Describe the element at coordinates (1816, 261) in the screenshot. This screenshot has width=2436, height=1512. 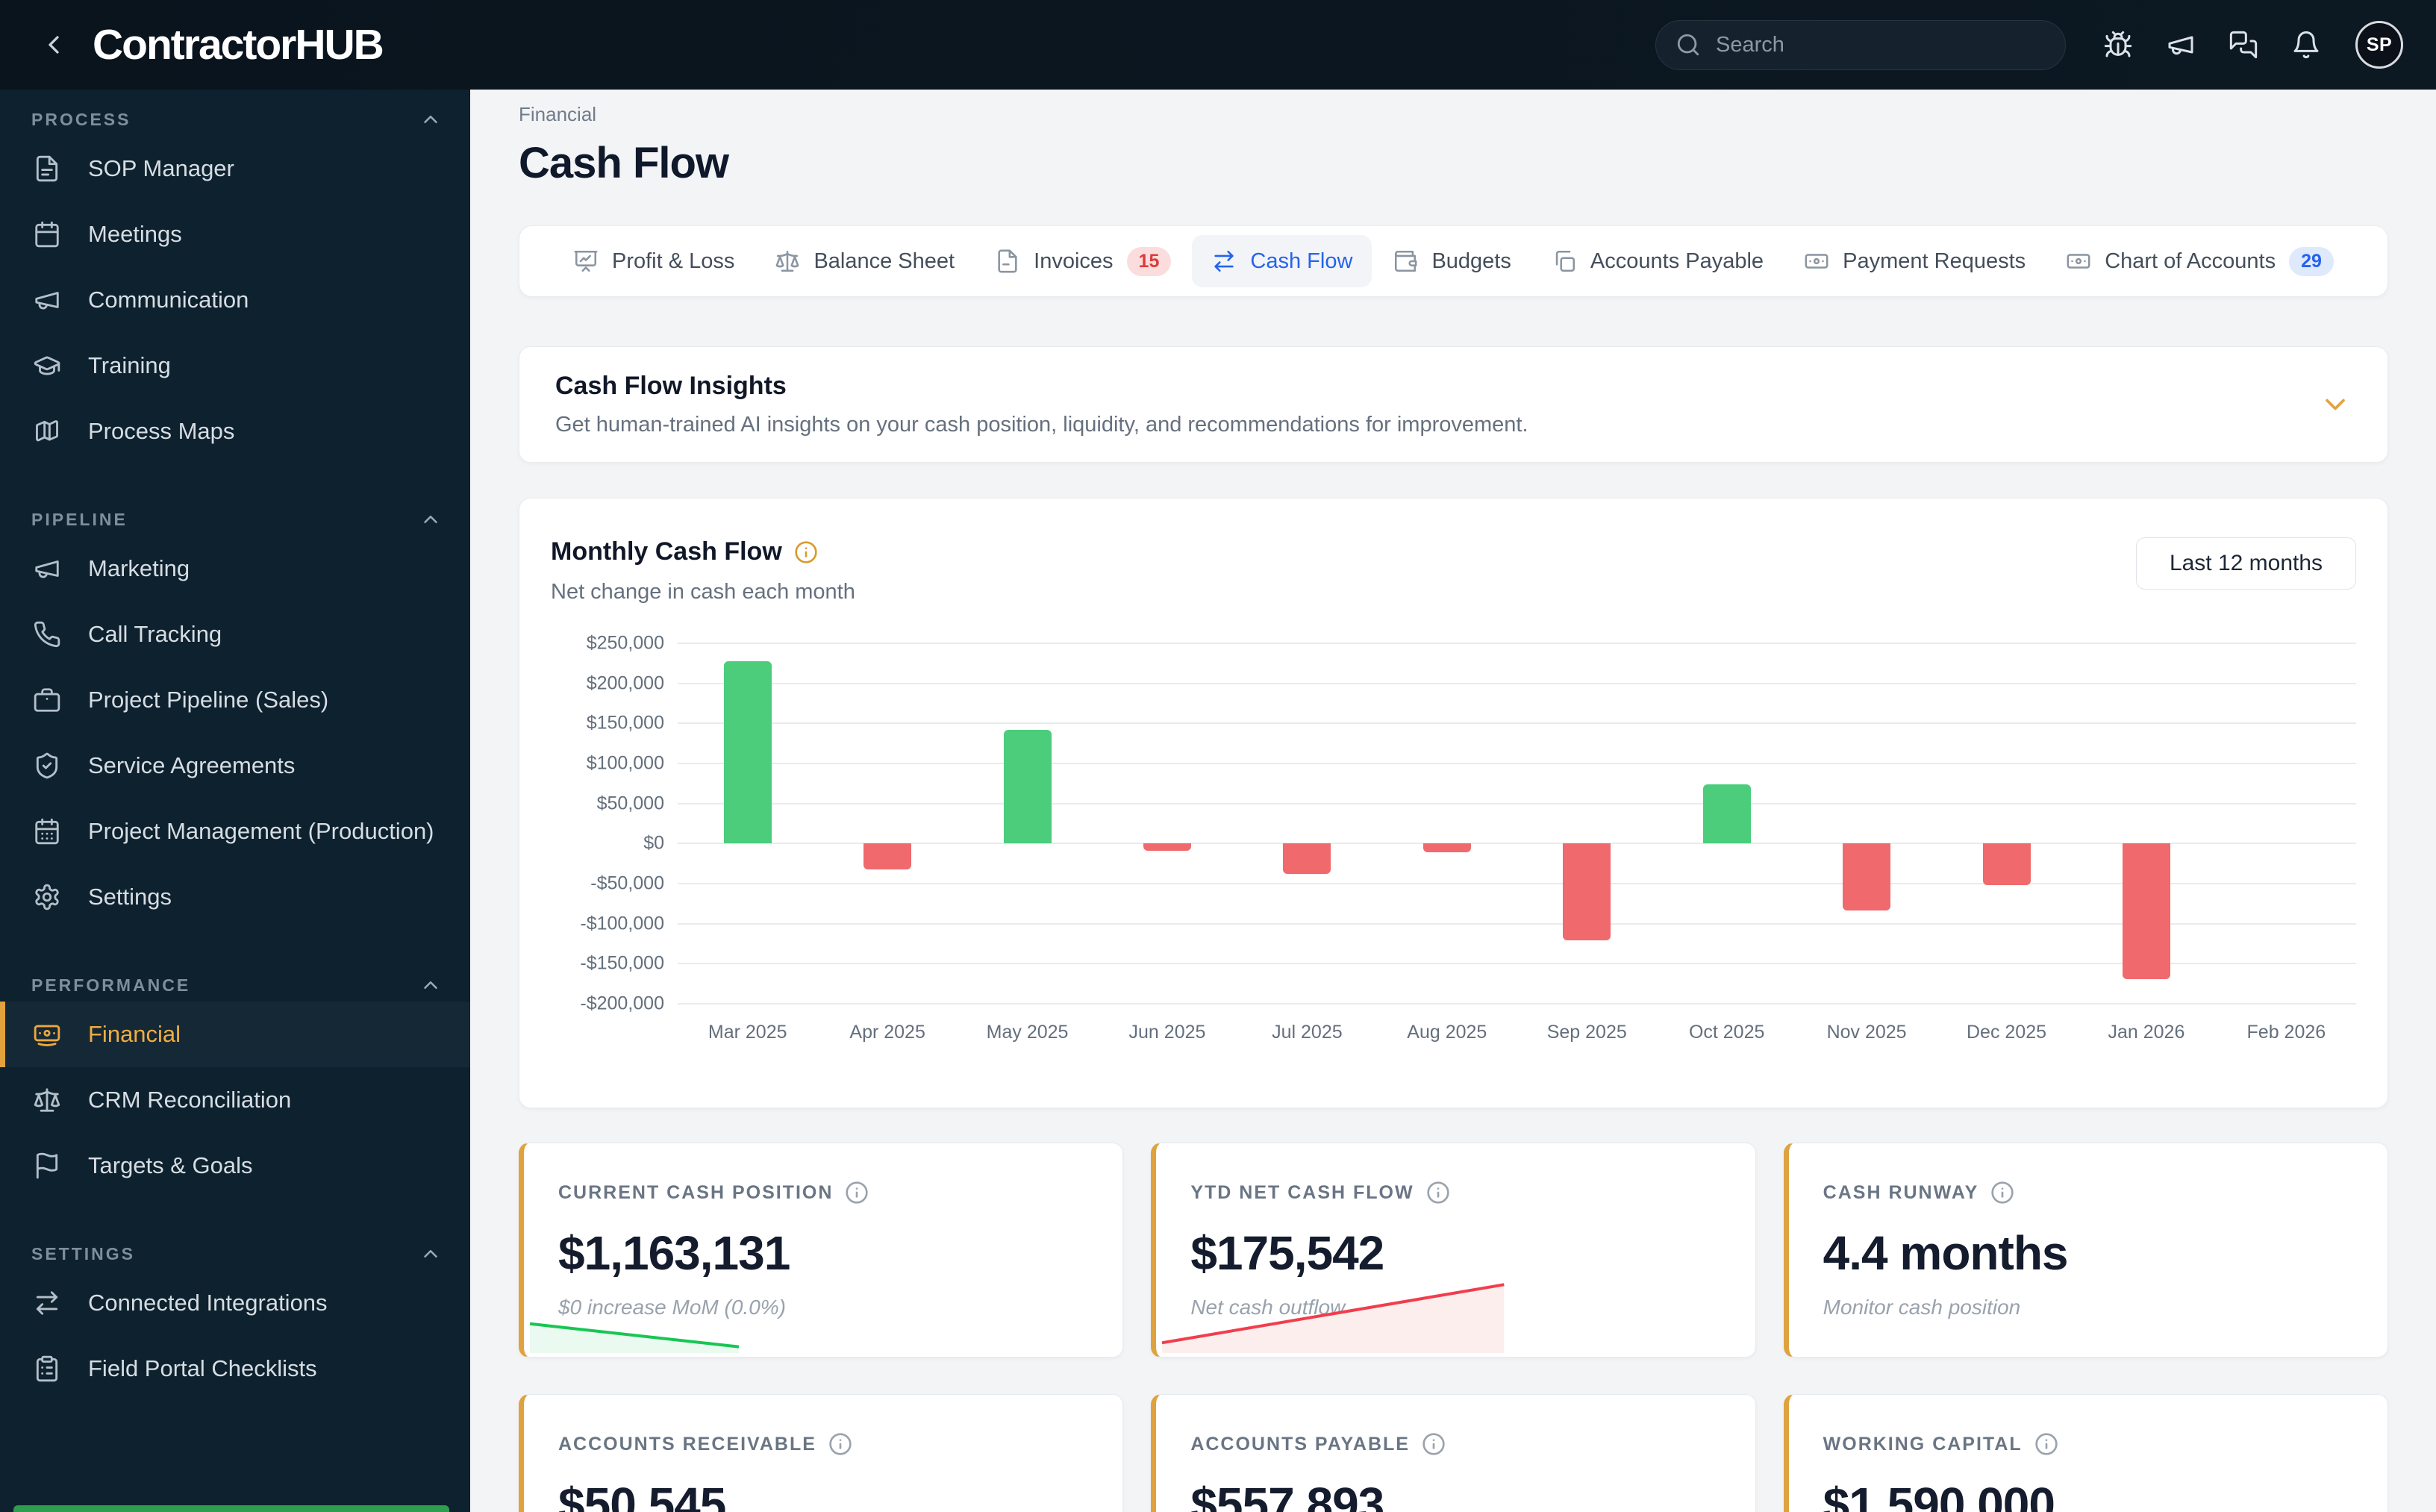
I see `banknote-icon` at that location.